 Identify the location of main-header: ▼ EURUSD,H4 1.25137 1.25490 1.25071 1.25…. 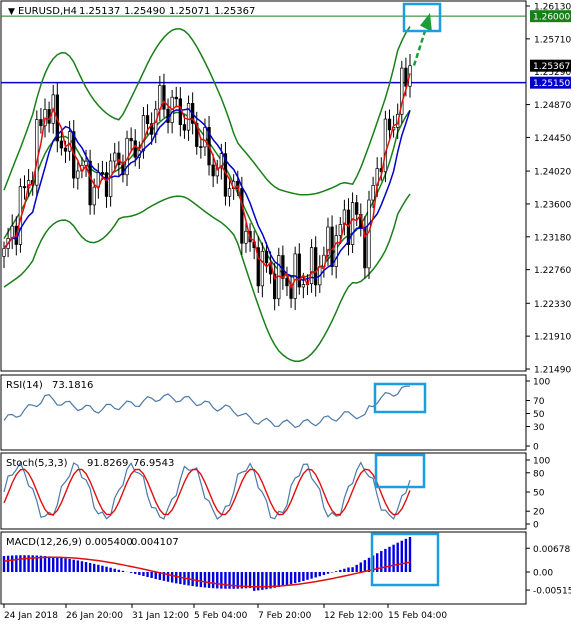
(131, 11).